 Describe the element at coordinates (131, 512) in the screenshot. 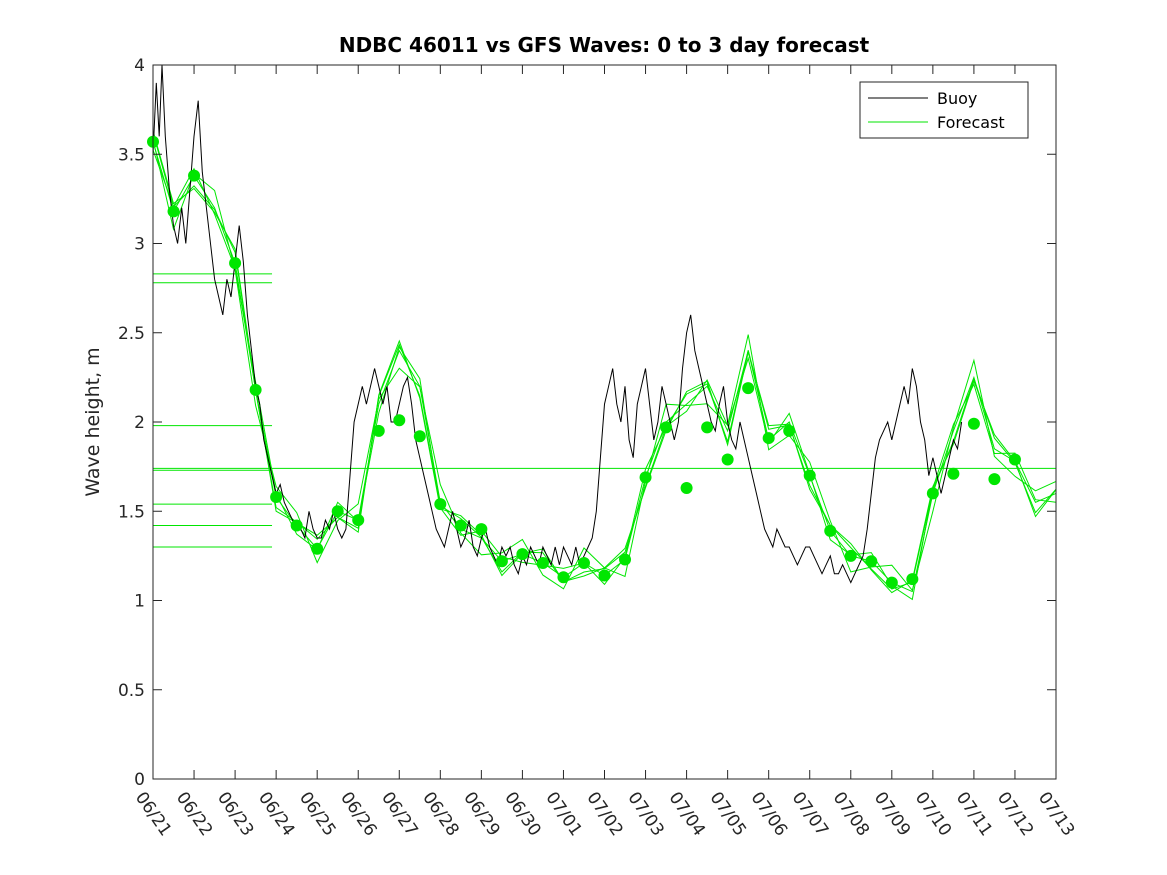

I see `y-tick-label: 1.5` at that location.